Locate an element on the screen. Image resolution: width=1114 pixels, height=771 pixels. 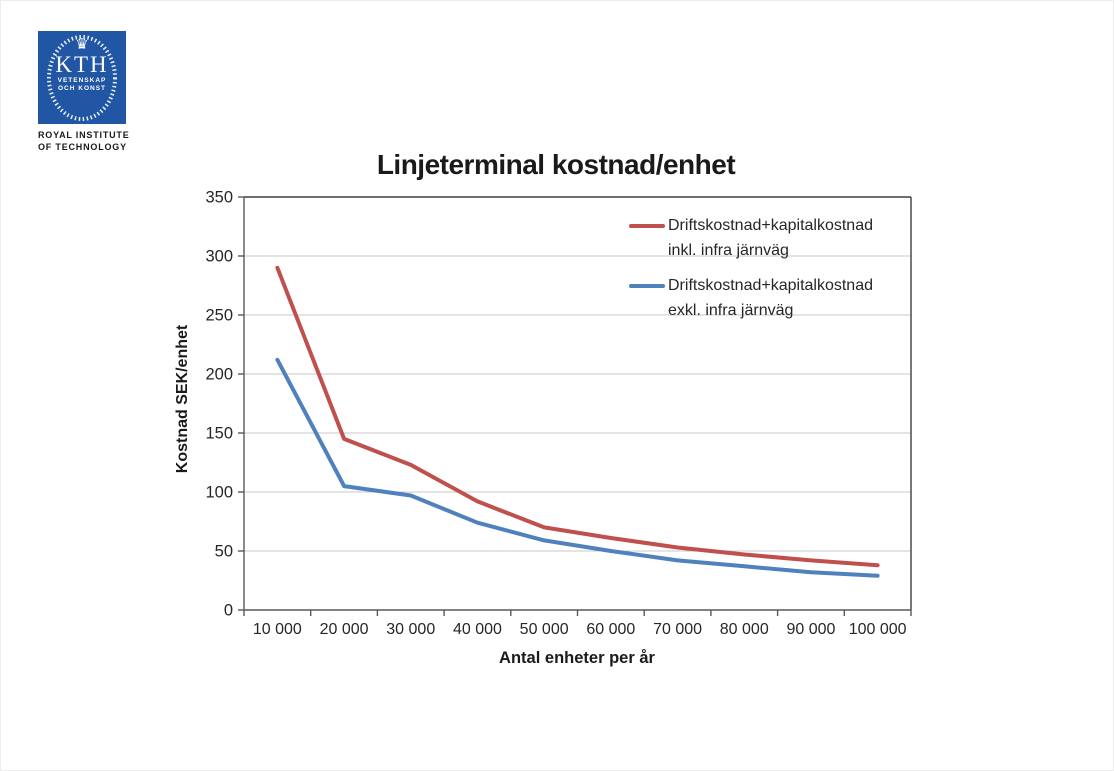
x-tick-label-5: 50 000 is located at coordinates (544, 629).